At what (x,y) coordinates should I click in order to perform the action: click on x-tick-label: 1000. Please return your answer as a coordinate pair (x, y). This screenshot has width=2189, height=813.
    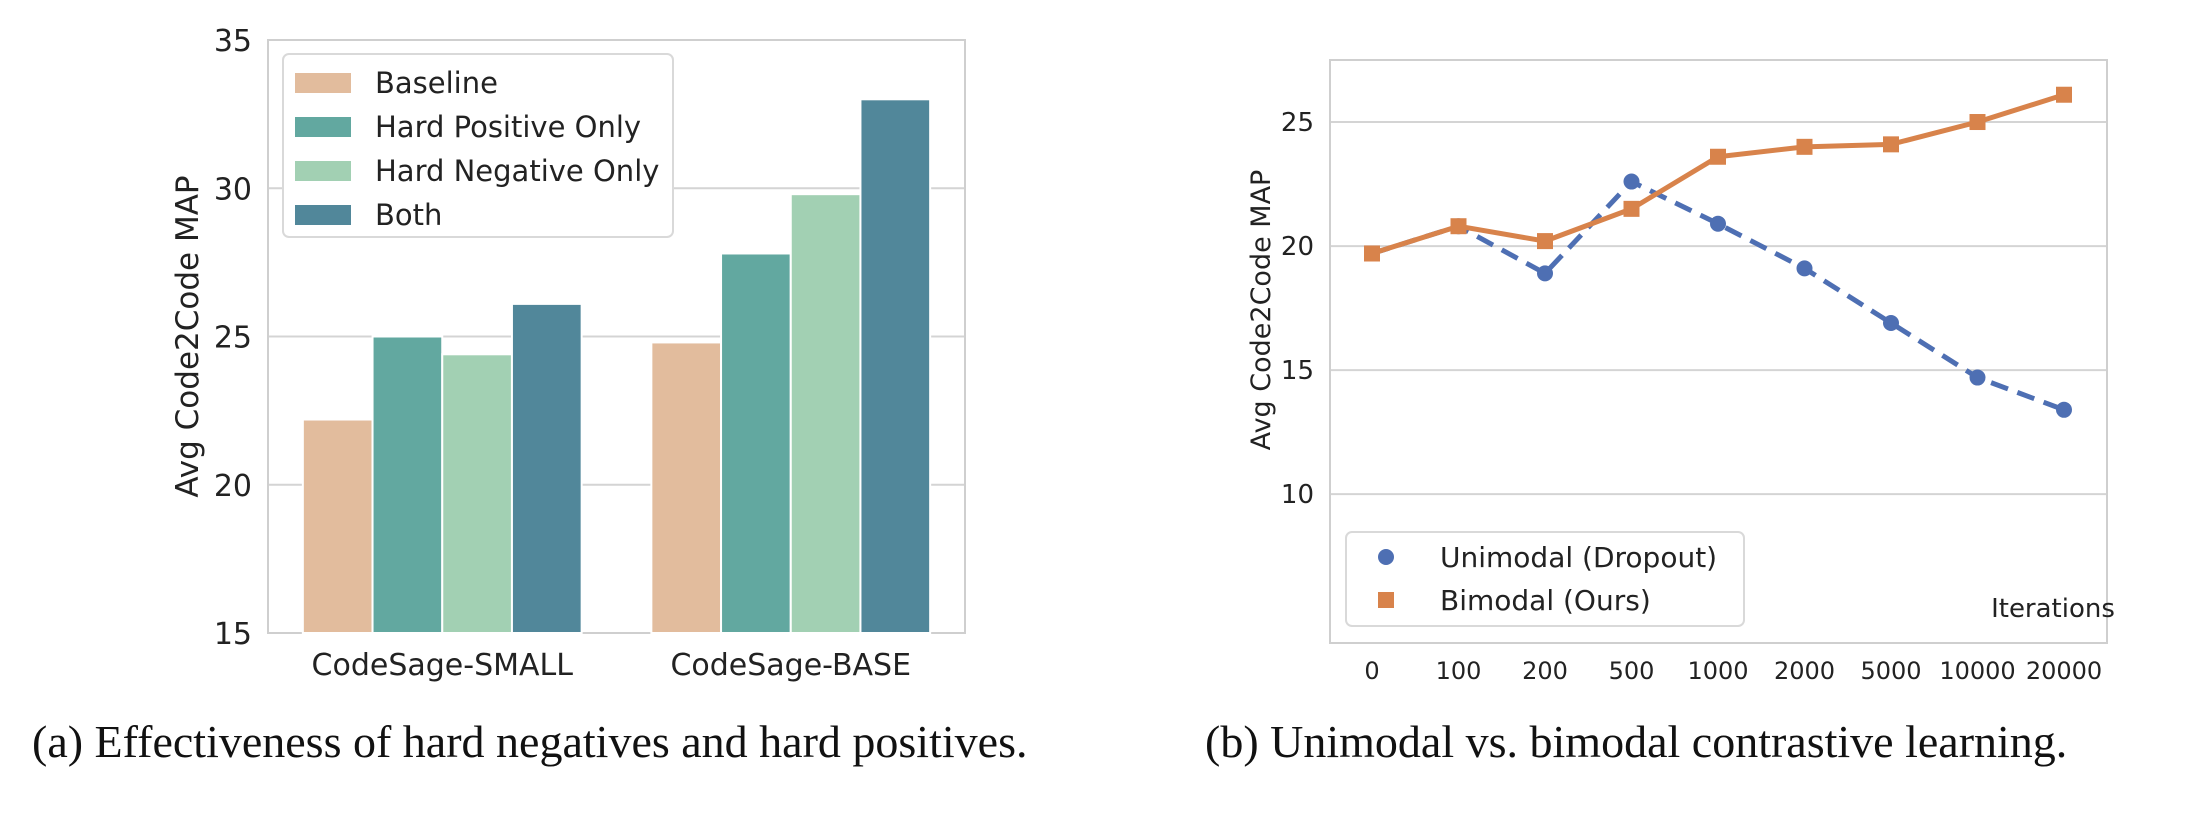
    Looking at the image, I should click on (1717, 671).